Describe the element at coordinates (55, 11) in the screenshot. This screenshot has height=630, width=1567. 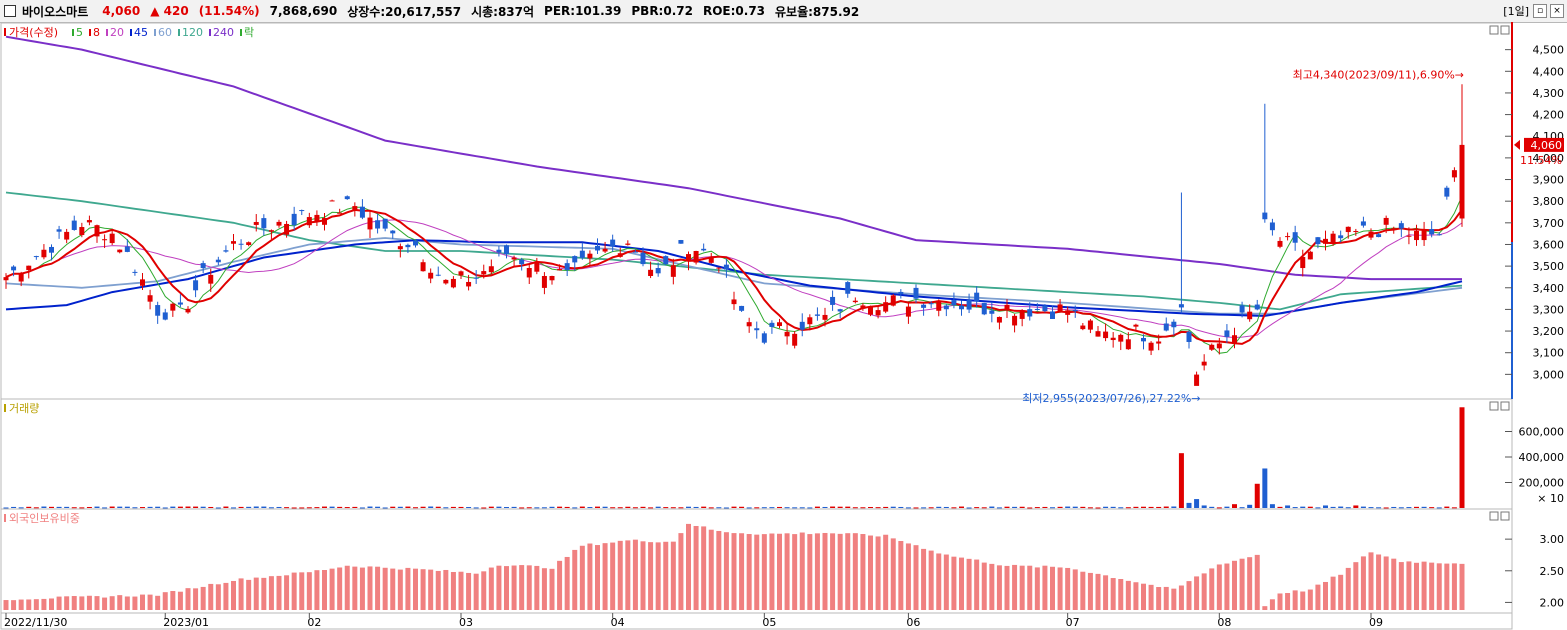
I see `stock-name: 바이오스마트` at that location.